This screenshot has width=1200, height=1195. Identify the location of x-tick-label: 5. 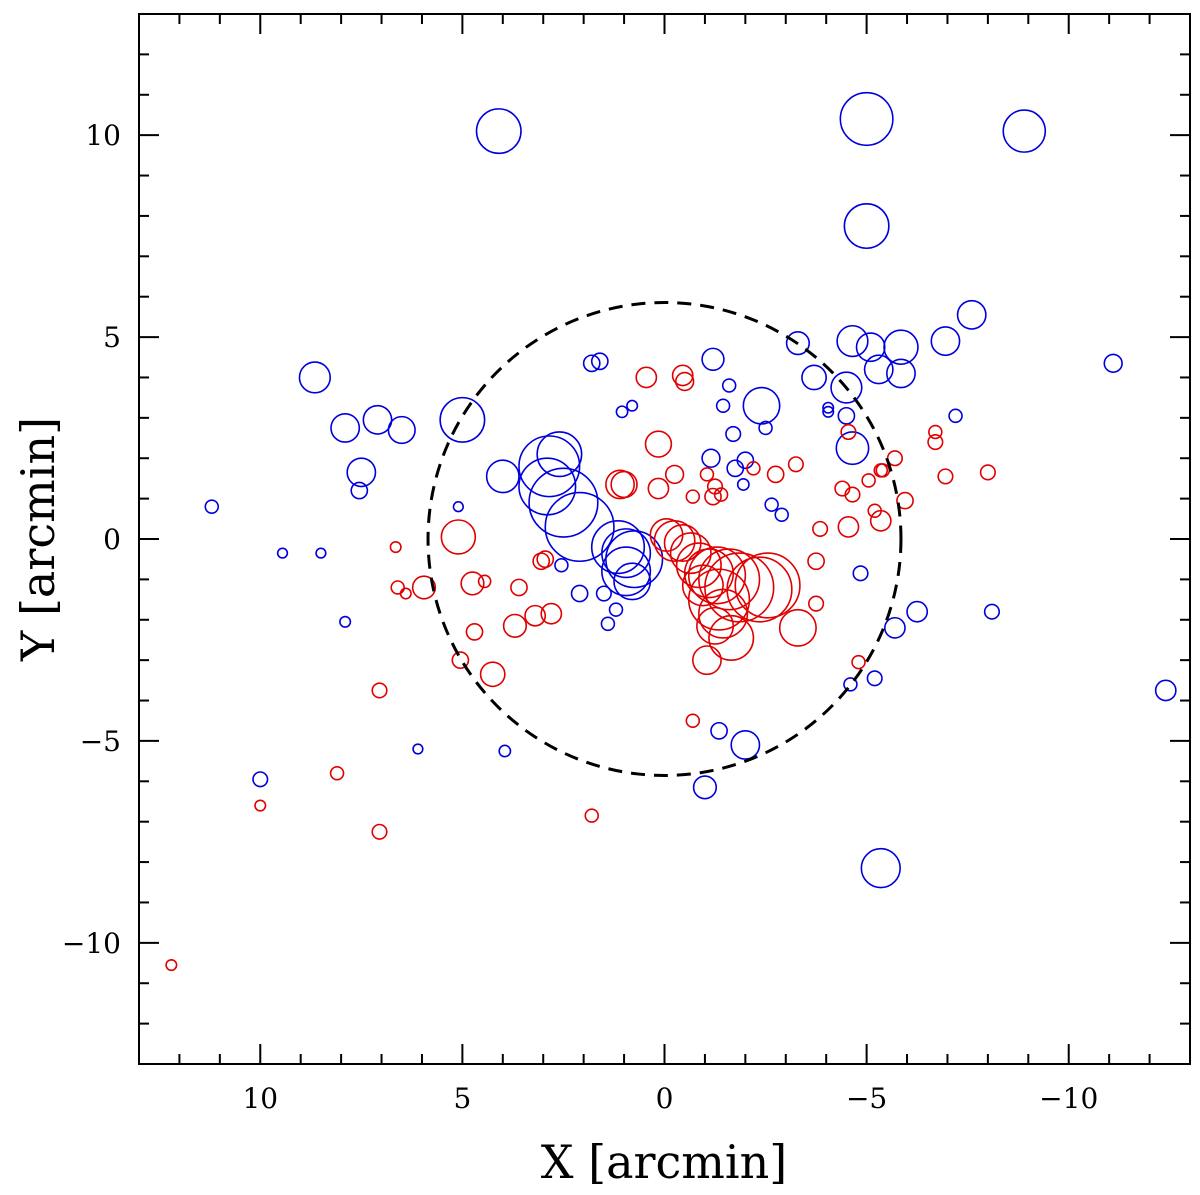
(462, 1098).